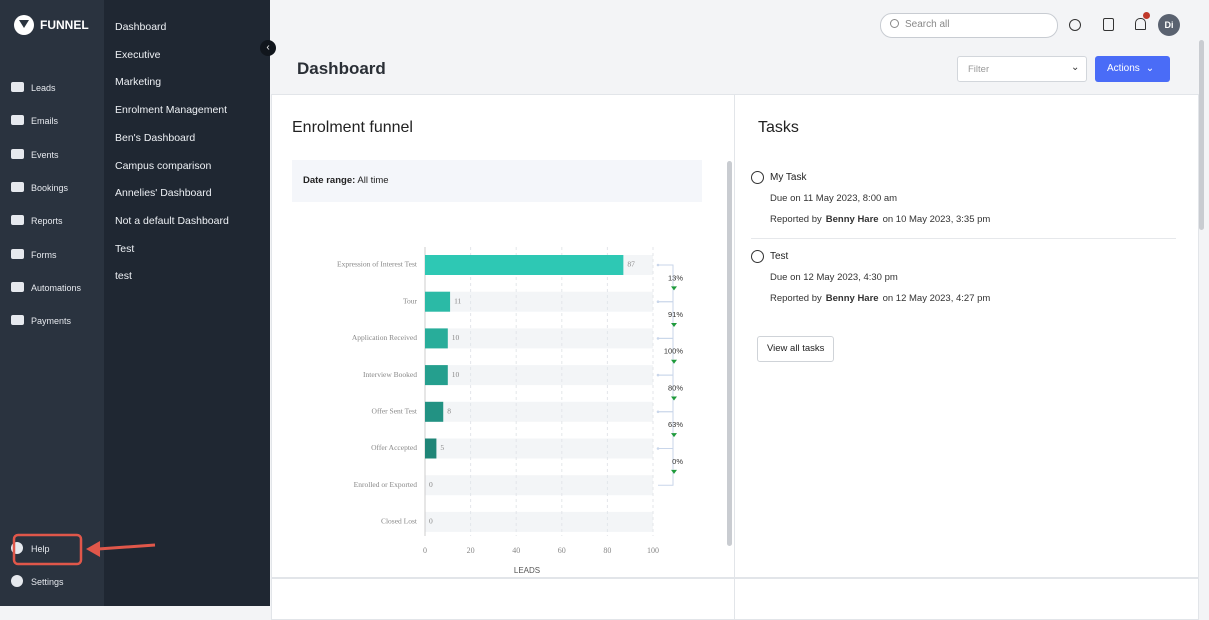 The height and width of the screenshot is (620, 1209). What do you see at coordinates (395, 411) in the screenshot?
I see `category-label: Offer Sent Test` at bounding box center [395, 411].